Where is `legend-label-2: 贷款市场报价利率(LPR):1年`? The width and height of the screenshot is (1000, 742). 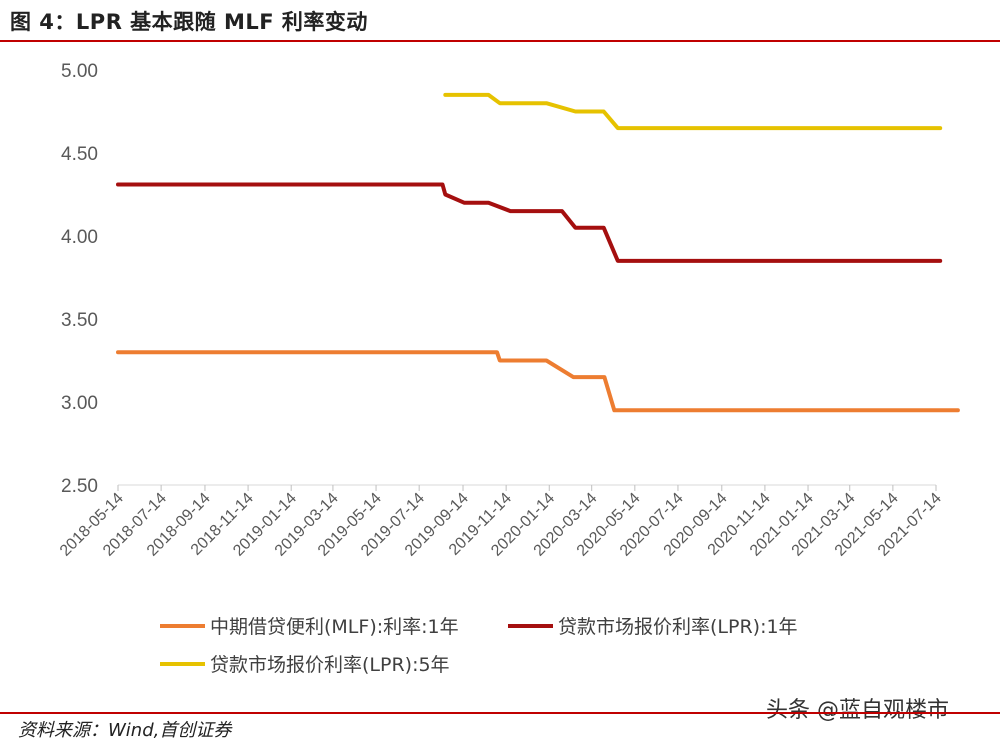 legend-label-2: 贷款市场报价利率(LPR):1年 is located at coordinates (678, 627).